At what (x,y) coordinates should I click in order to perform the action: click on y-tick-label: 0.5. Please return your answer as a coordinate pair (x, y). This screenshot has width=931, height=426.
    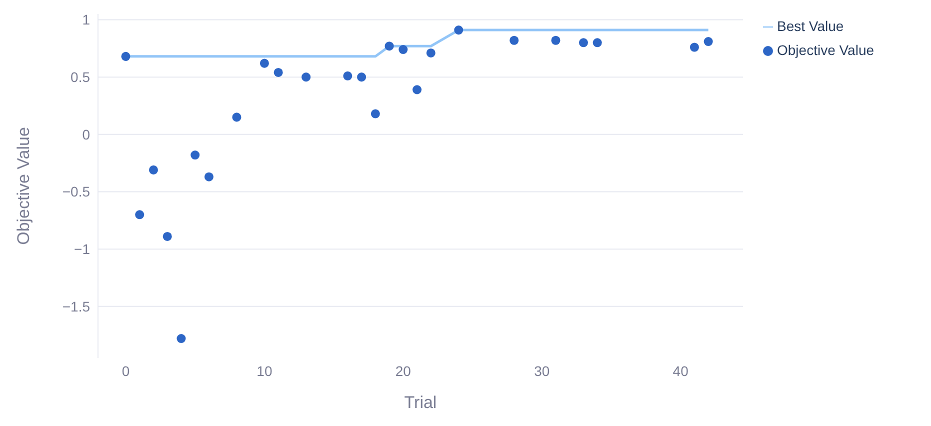
    Looking at the image, I should click on (80, 77).